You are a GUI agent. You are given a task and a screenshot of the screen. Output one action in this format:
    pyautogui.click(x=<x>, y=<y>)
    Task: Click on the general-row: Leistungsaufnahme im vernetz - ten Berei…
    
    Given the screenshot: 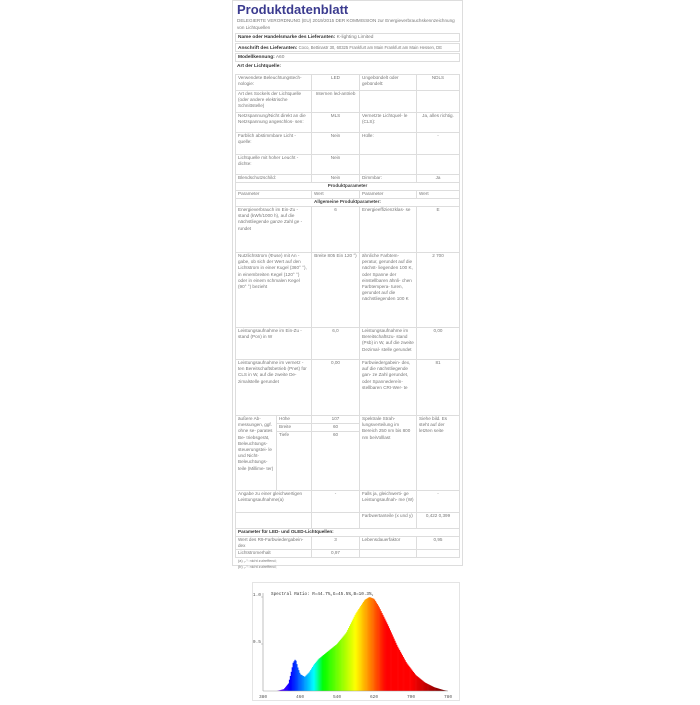 What is the action you would take?
    pyautogui.click(x=348, y=388)
    